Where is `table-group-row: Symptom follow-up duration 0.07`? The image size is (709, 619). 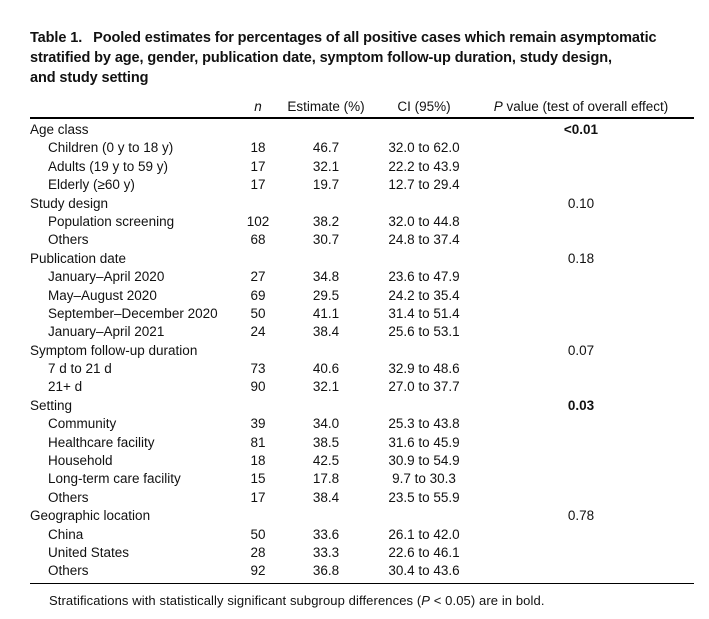
table-group-row: Symptom follow-up duration 0.07 is located at coordinates (362, 351).